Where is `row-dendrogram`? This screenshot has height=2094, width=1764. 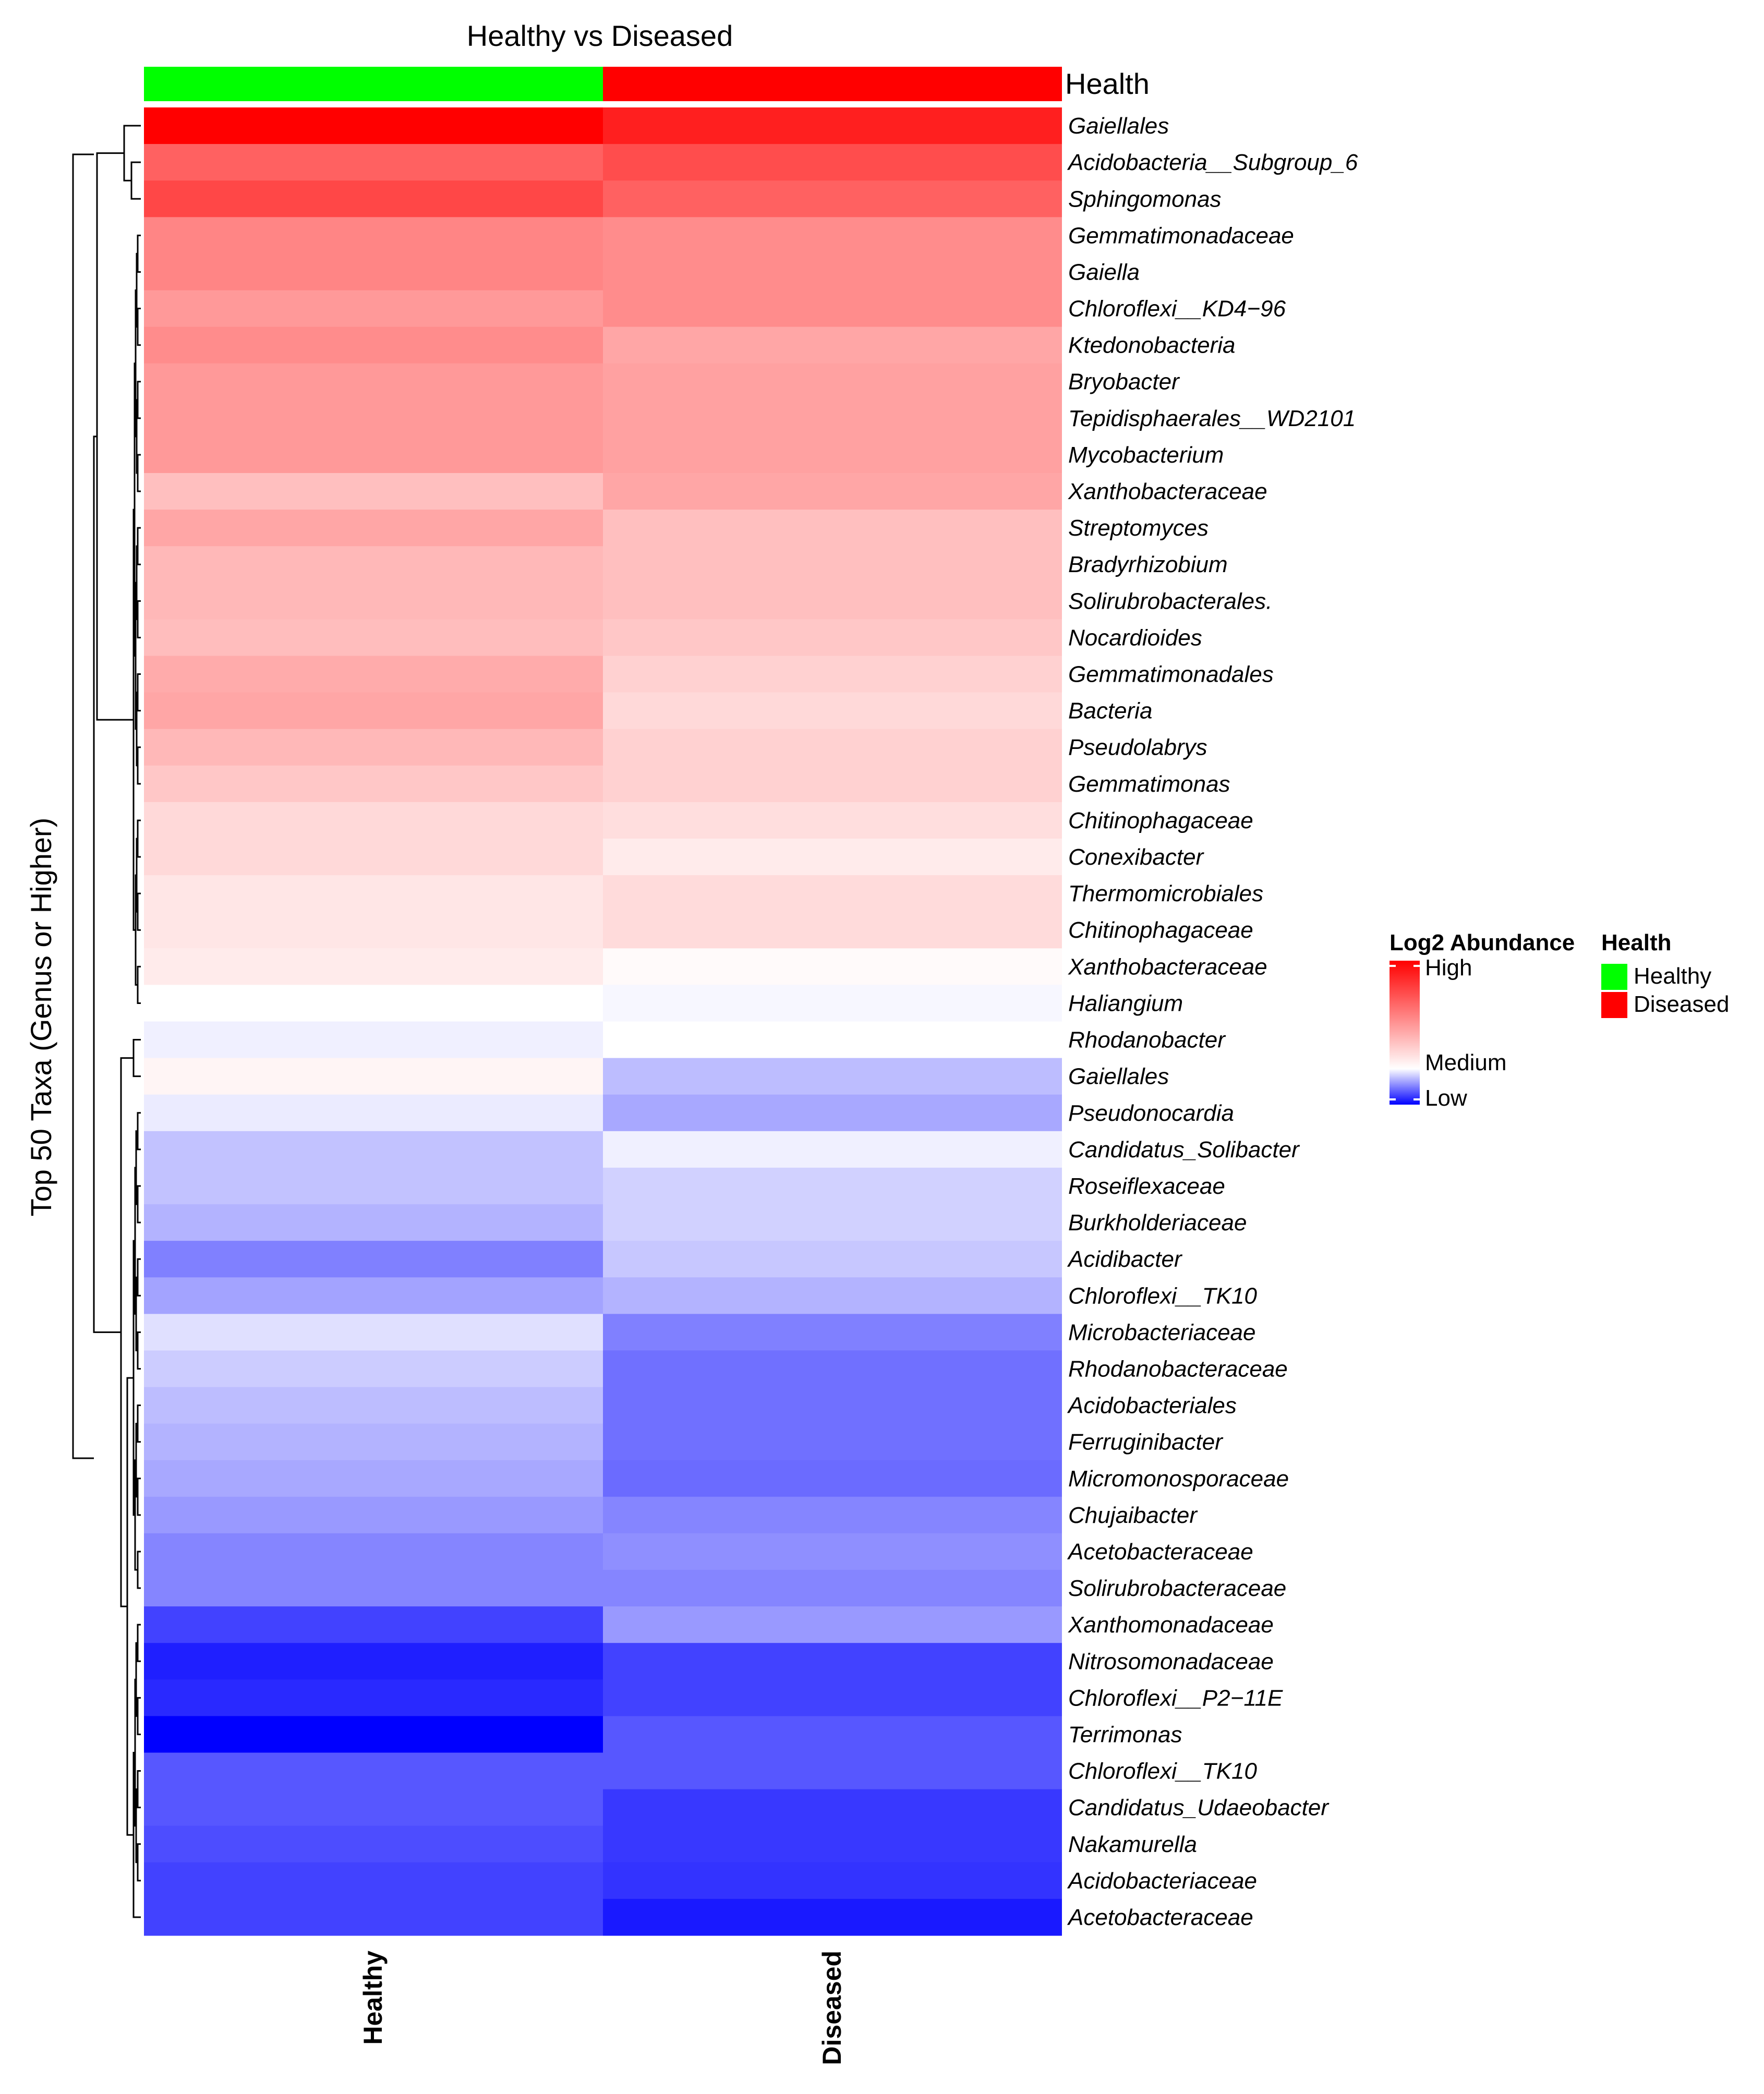
row-dendrogram is located at coordinates (106, 1021).